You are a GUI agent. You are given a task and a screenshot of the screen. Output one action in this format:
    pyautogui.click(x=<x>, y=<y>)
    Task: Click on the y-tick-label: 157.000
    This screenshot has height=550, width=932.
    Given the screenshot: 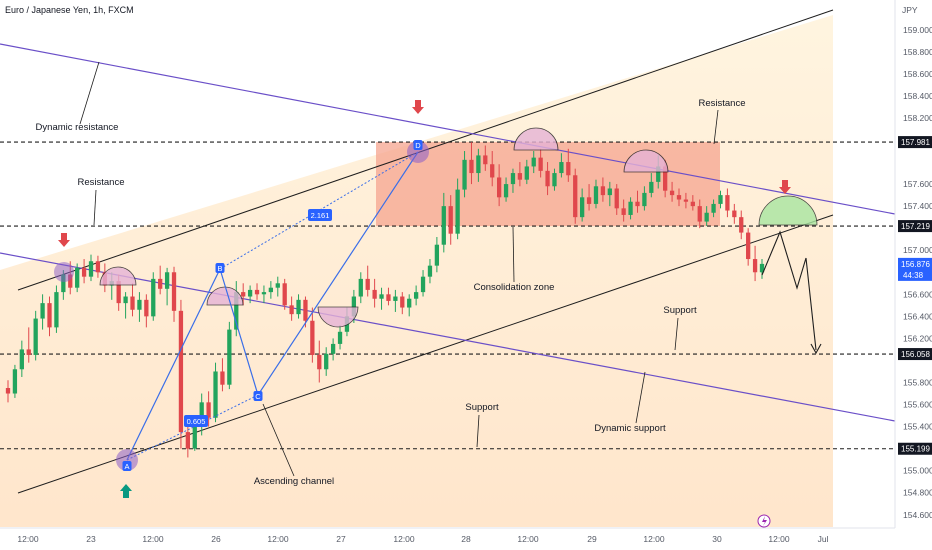 What is the action you would take?
    pyautogui.click(x=917, y=250)
    